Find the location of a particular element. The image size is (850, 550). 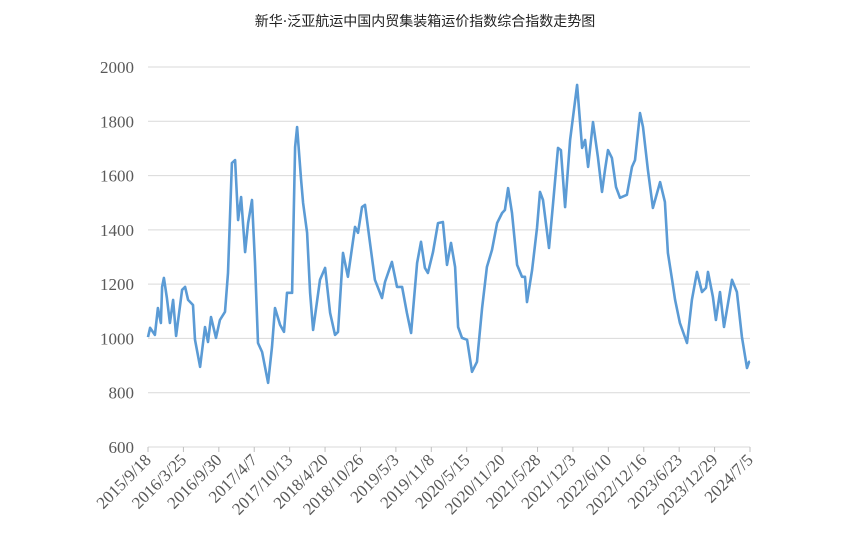

y-tick-label: 600 is located at coordinates (122, 447).